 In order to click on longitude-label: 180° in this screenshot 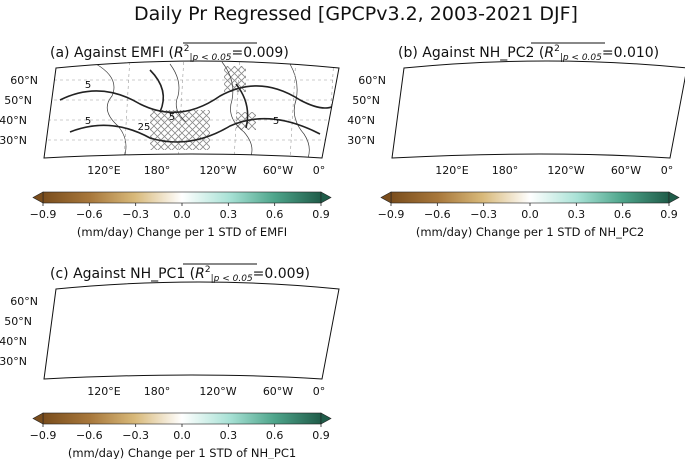, I will do `click(505, 170)`.